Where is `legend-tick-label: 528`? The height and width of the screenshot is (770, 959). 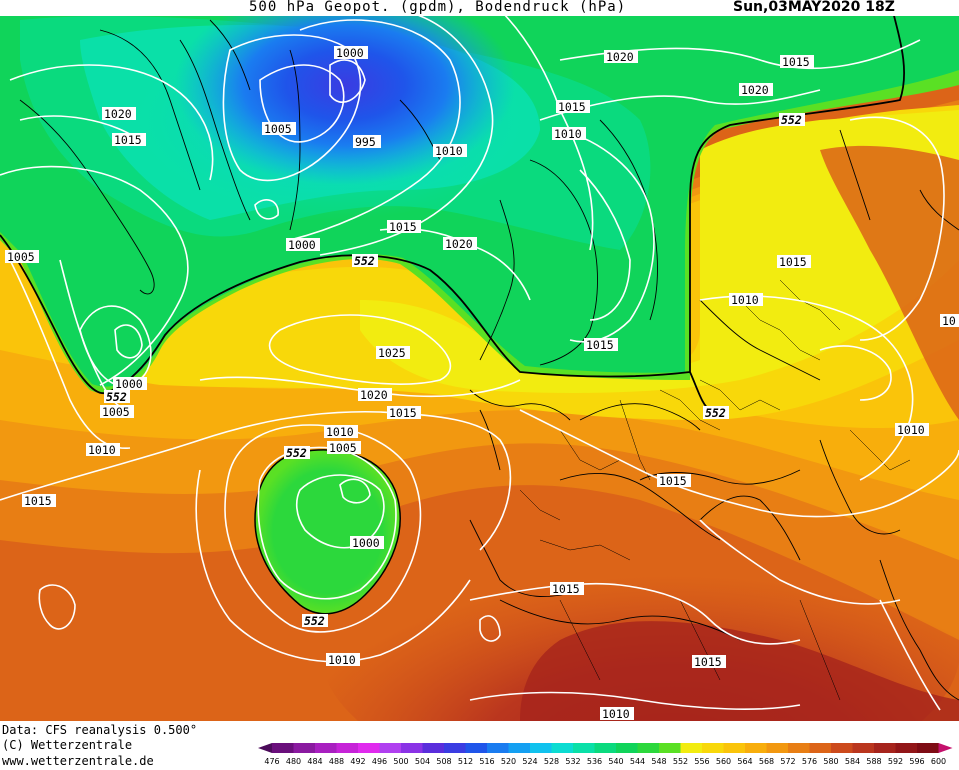
legend-tick-label: 528 is located at coordinates (551, 761).